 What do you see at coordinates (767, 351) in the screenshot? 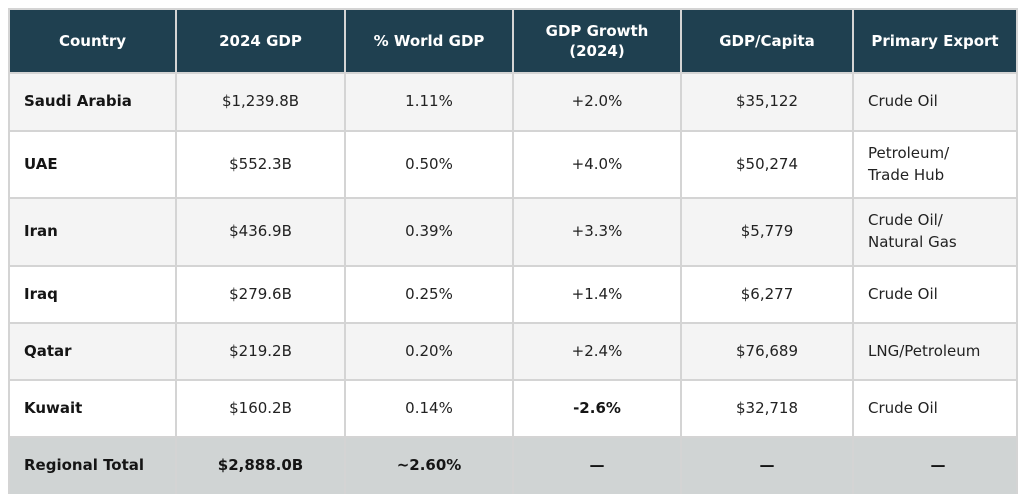
I see `cell-gdp-capita: $76,689` at bounding box center [767, 351].